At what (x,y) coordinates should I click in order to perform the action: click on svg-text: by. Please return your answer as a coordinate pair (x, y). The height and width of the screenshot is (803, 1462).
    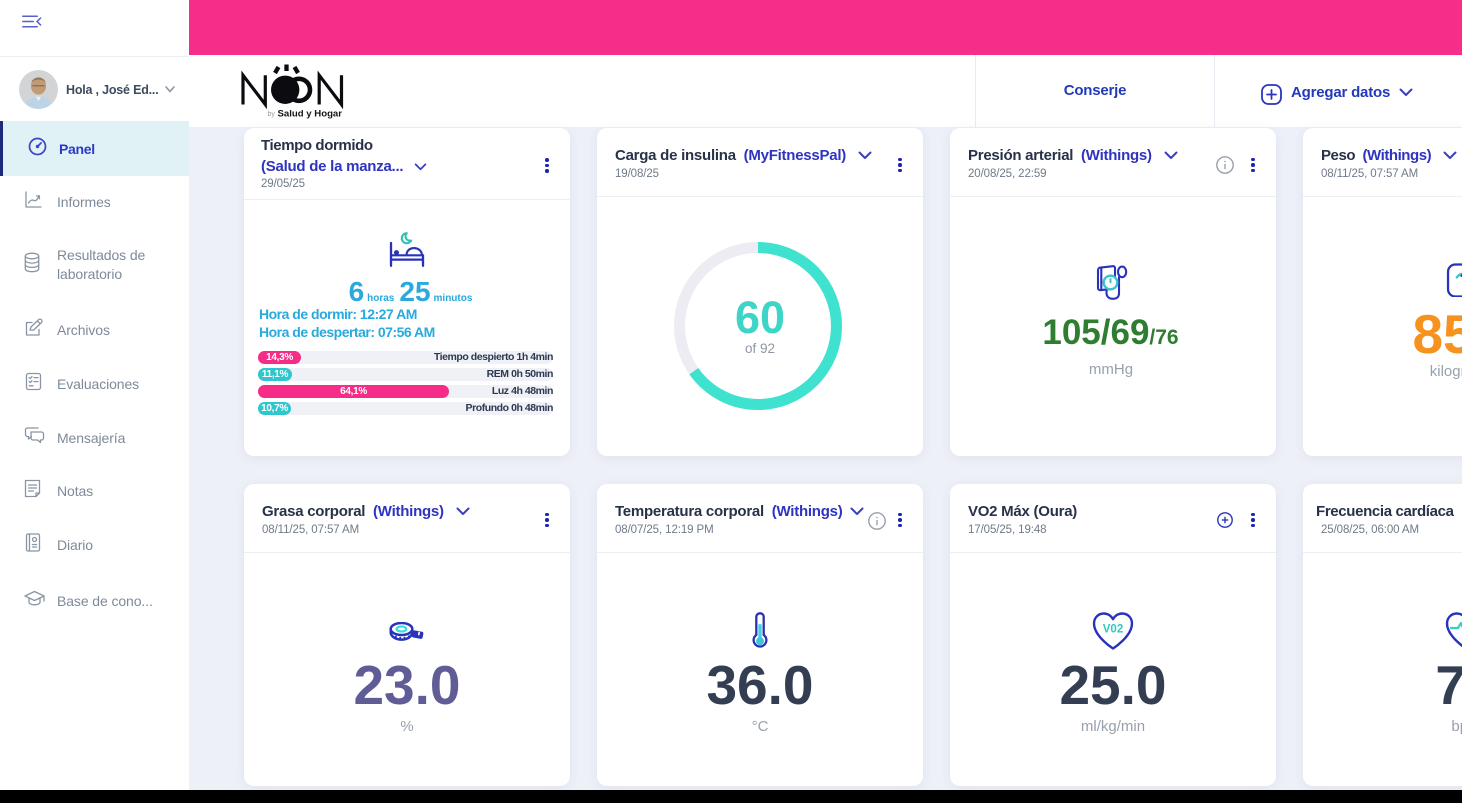
    Looking at the image, I should click on (272, 114).